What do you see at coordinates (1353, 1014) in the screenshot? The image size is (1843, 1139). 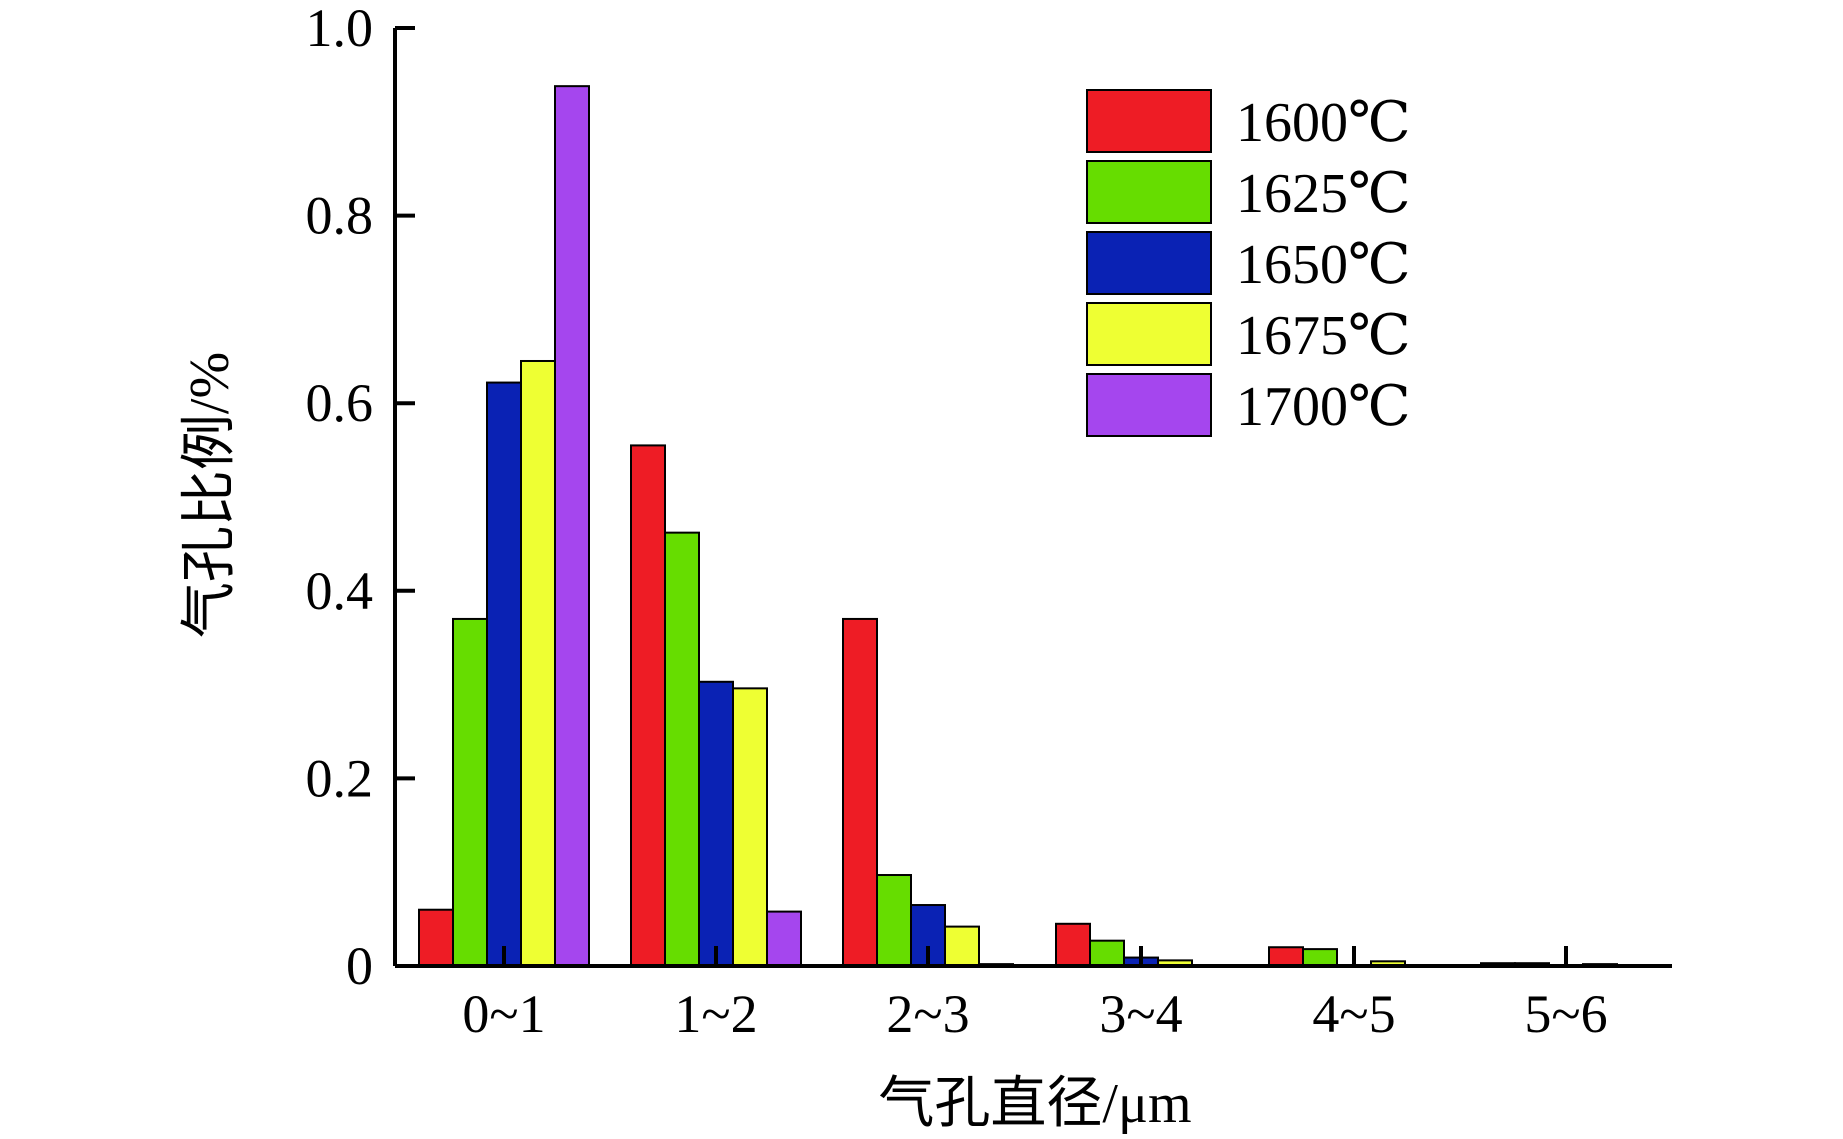 I see `x-tick-label: 4~5` at bounding box center [1353, 1014].